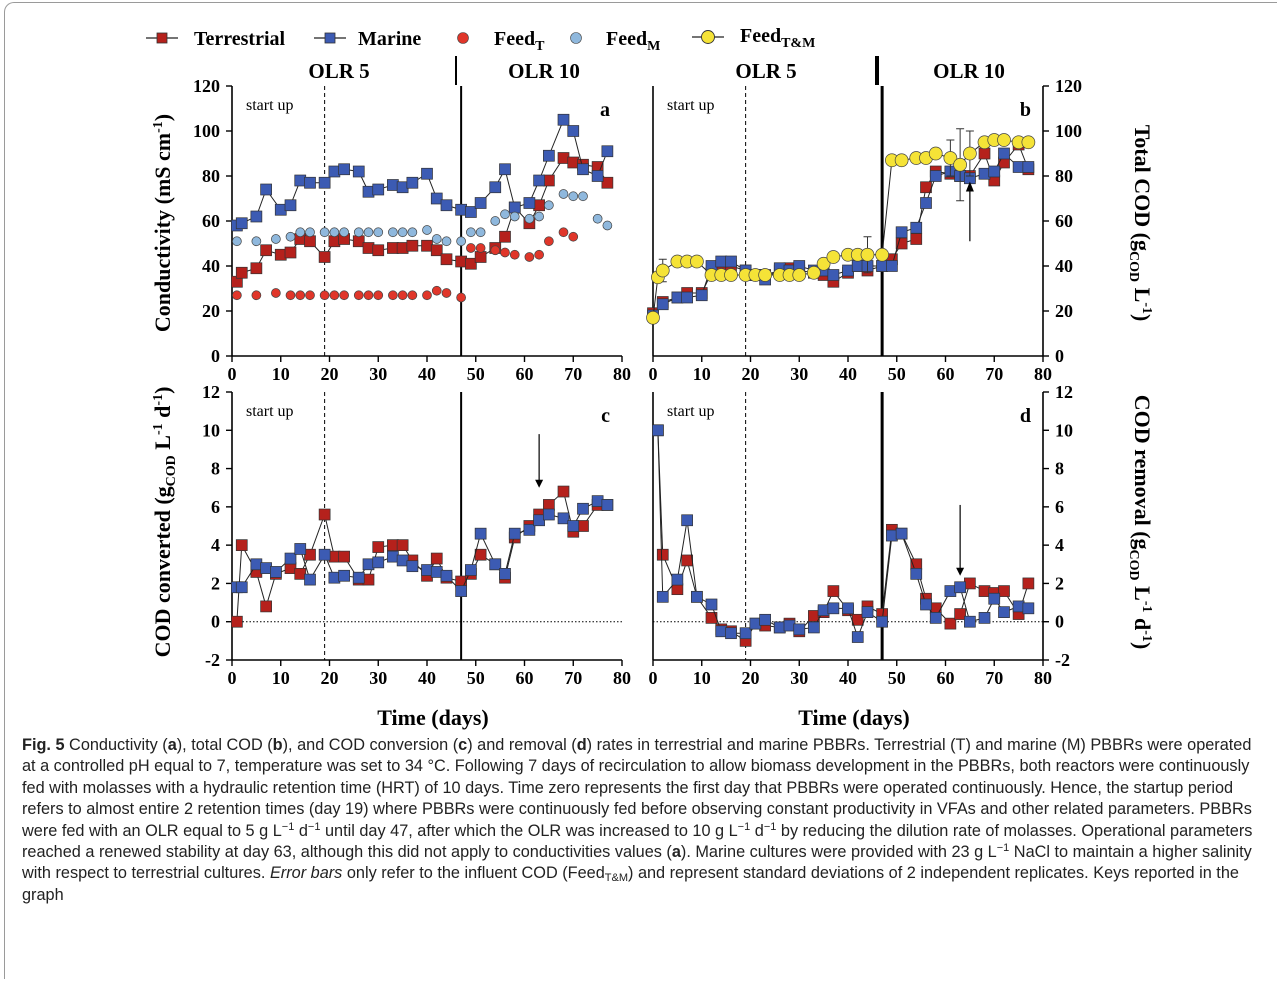  What do you see at coordinates (1140, 522) in the screenshot?
I see `ylabel-d: COD removal (gCOD L-1 d-1)` at bounding box center [1140, 522].